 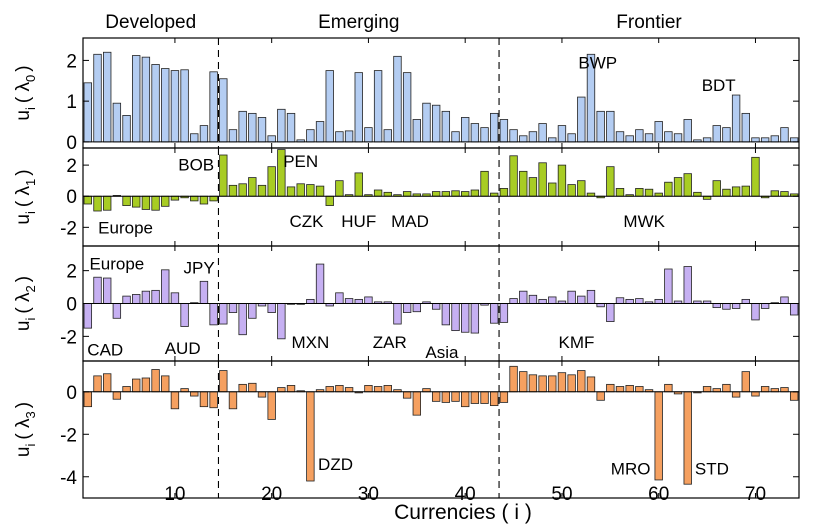 What do you see at coordinates (30, 288) in the screenshot?
I see `ylabel-index: 2` at bounding box center [30, 288].